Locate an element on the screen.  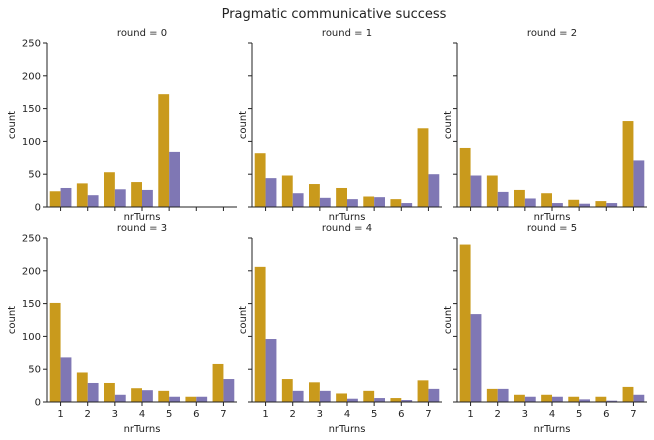
panel-title: round = 3 is located at coordinates (142, 228).